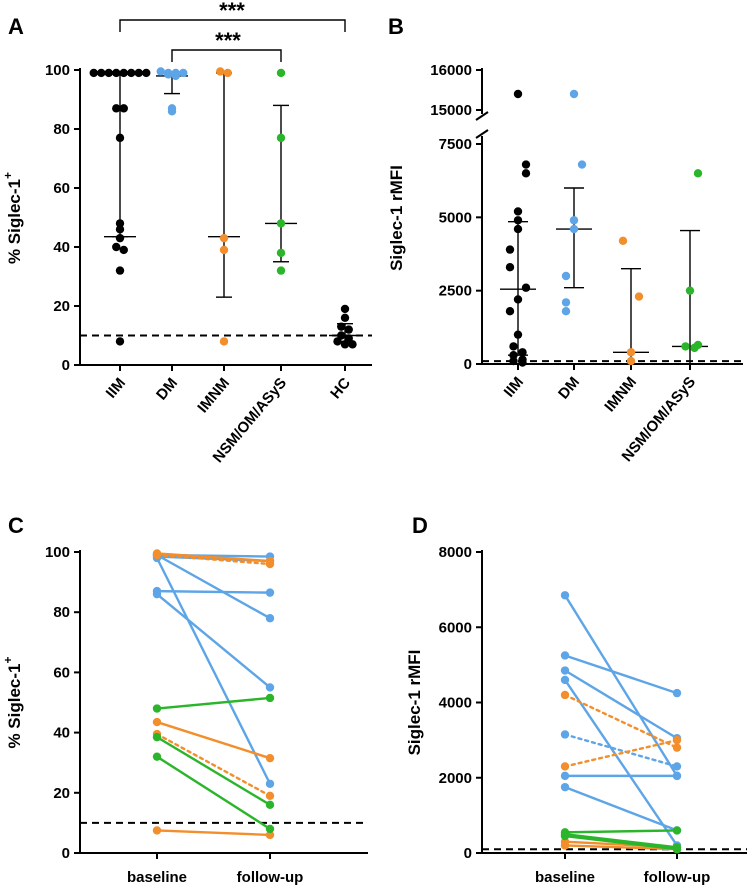 The image size is (755, 892). Describe the element at coordinates (455, 552) in the screenshot. I see `y-tick-label: 8000` at that location.